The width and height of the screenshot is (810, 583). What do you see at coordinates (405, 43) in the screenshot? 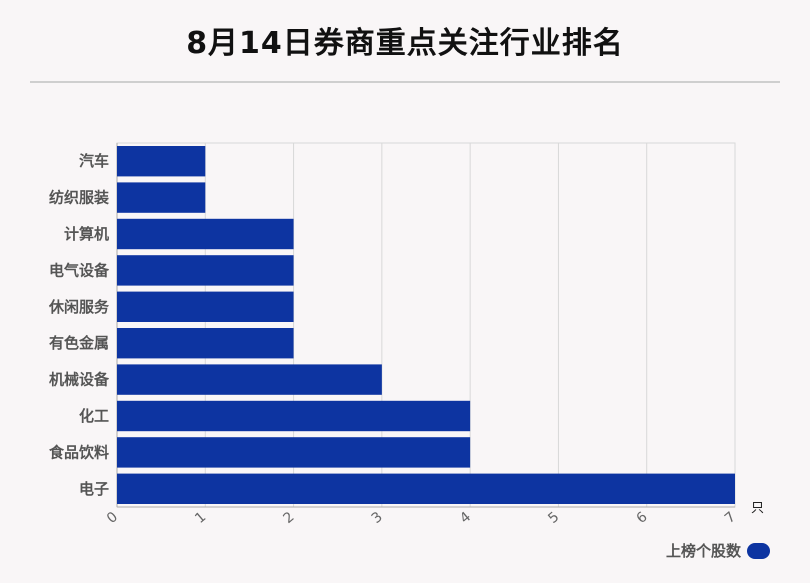
I see `chart-title: 8月14日券商重点关注行业排名` at bounding box center [405, 43].